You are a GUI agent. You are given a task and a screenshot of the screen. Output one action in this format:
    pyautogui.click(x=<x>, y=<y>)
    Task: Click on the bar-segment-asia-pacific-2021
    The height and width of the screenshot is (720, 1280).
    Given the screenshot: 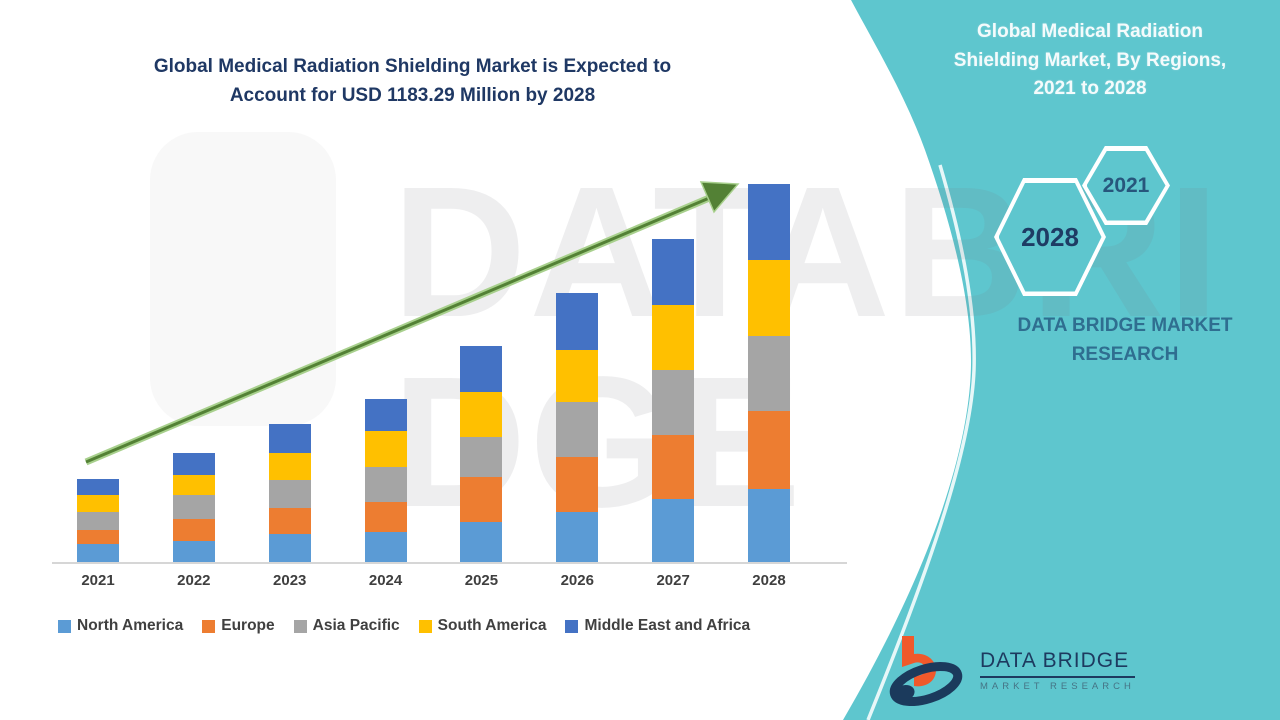 What is the action you would take?
    pyautogui.click(x=98, y=521)
    